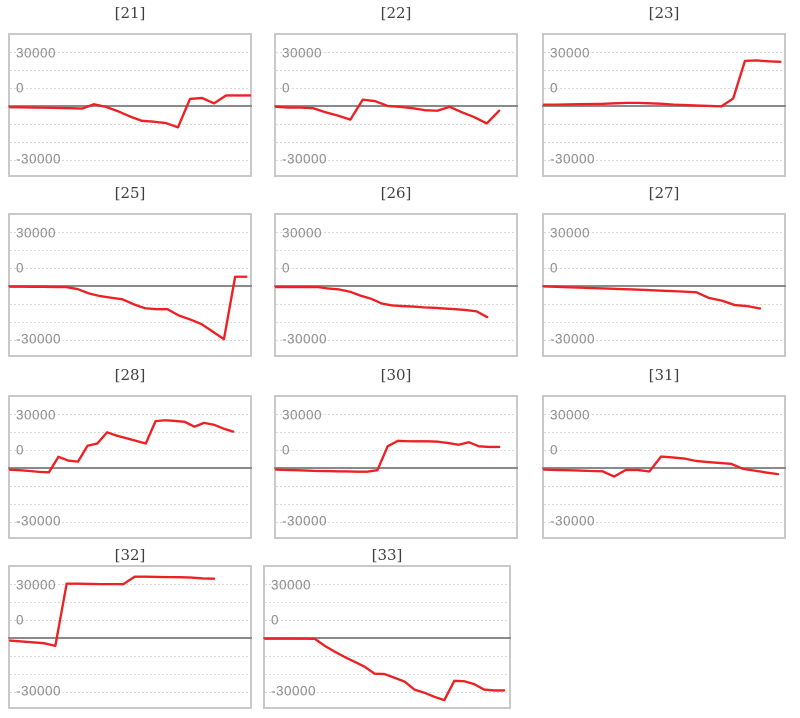 Image resolution: width=800 pixels, height=718 pixels. I want to click on chart-title: [27], so click(664, 193).